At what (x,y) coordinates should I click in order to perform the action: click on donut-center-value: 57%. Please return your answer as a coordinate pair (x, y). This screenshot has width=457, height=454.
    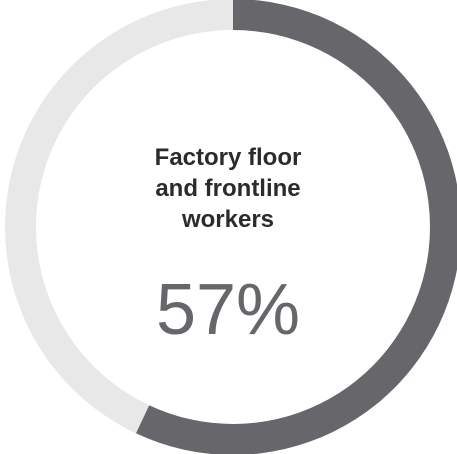
    Looking at the image, I should click on (228, 310).